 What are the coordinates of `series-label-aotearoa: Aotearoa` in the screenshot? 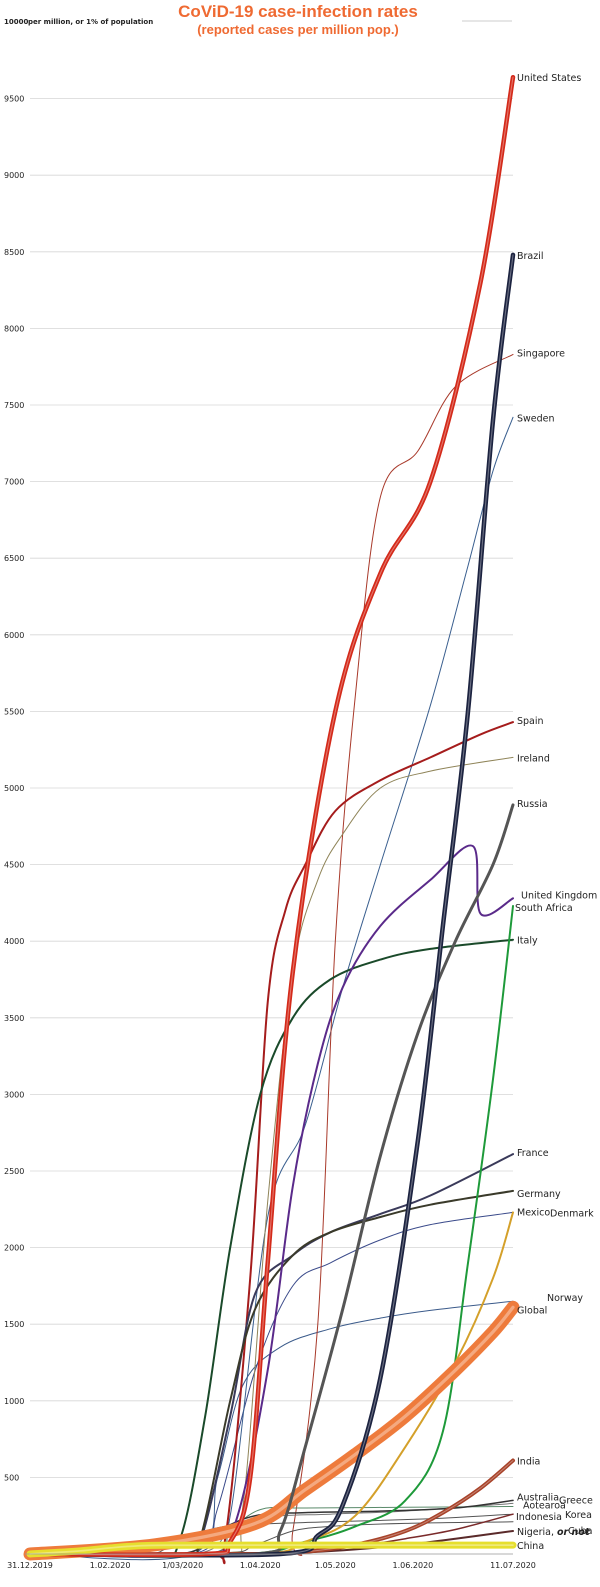 It's located at (544, 1506).